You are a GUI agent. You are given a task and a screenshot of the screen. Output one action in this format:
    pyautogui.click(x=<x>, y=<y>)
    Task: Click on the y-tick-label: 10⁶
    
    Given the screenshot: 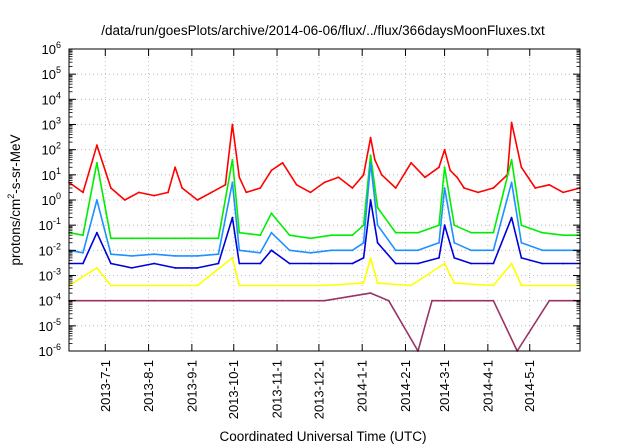 What is the action you would take?
    pyautogui.click(x=51, y=48)
    